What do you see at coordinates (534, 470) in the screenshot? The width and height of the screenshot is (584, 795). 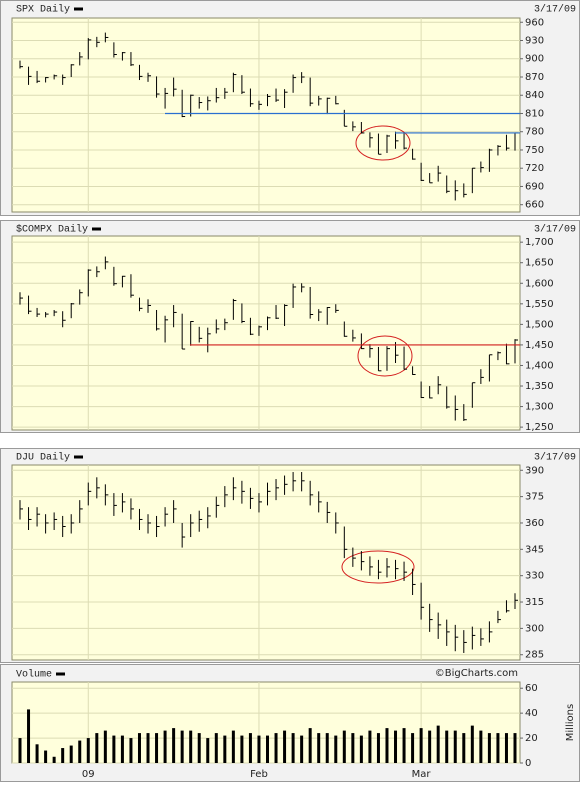 I see `y-tick-label: 390` at bounding box center [534, 470].